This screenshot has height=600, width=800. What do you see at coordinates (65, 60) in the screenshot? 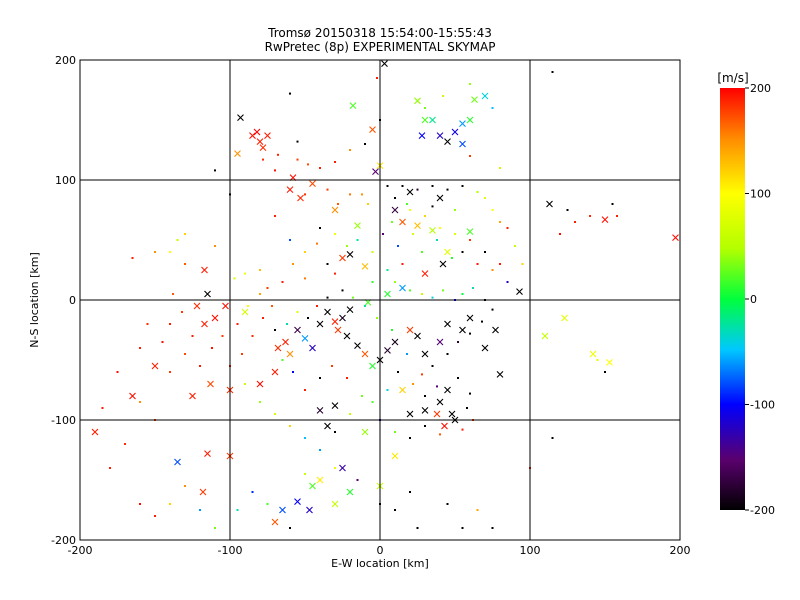
I see `y-tick-label: 200` at bounding box center [65, 60].